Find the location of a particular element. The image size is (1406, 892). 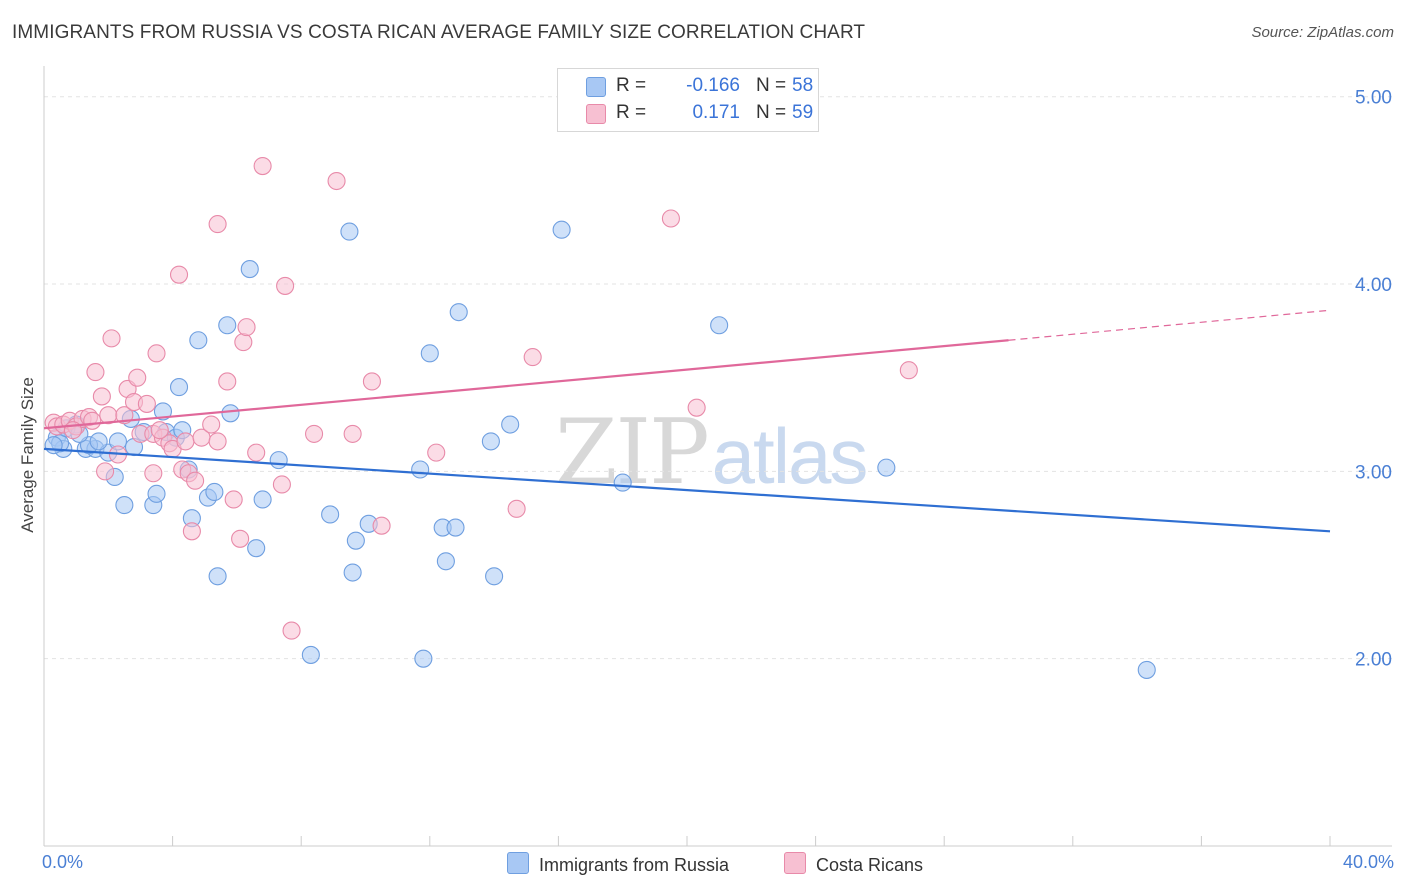

legend-swatch-costa-rica is located at coordinates (795, 863).